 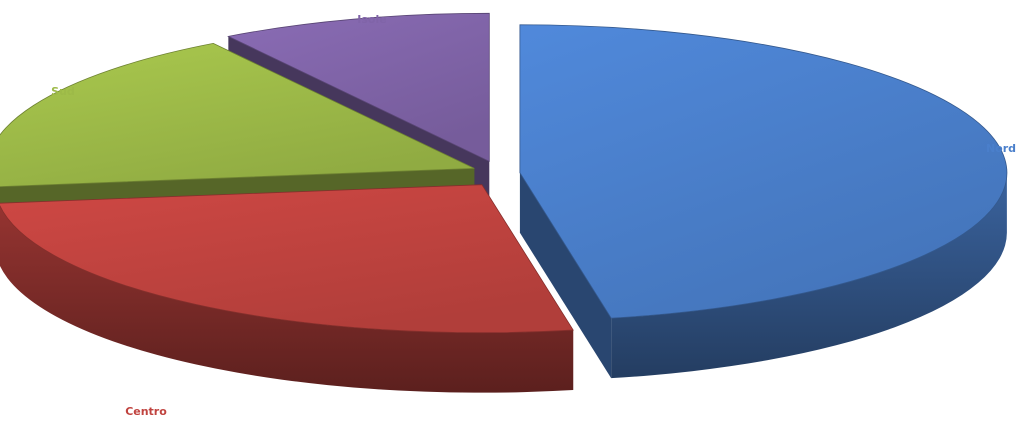 I want to click on pie-label-isole: Isole, so click(x=371, y=19).